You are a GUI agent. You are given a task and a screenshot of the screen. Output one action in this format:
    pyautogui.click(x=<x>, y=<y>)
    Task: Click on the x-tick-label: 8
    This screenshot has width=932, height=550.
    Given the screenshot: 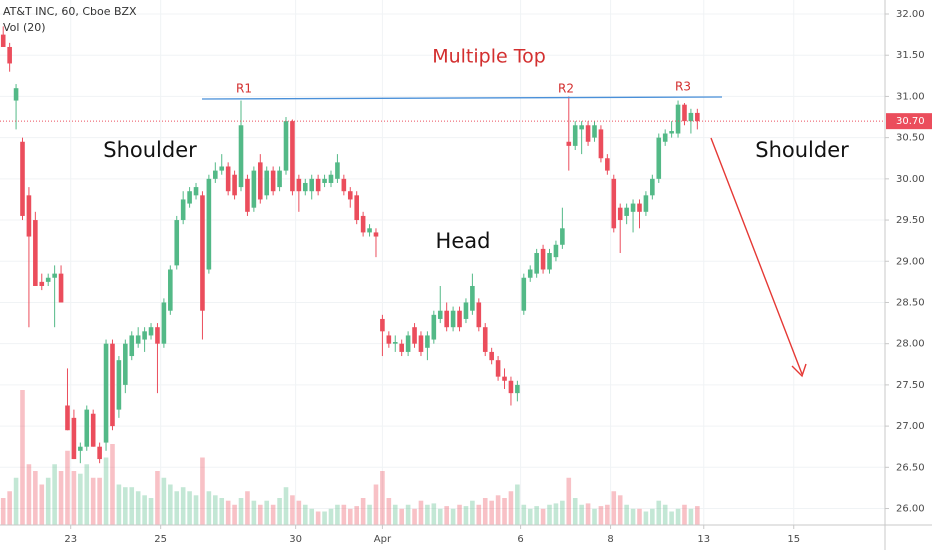 What is the action you would take?
    pyautogui.click(x=610, y=539)
    